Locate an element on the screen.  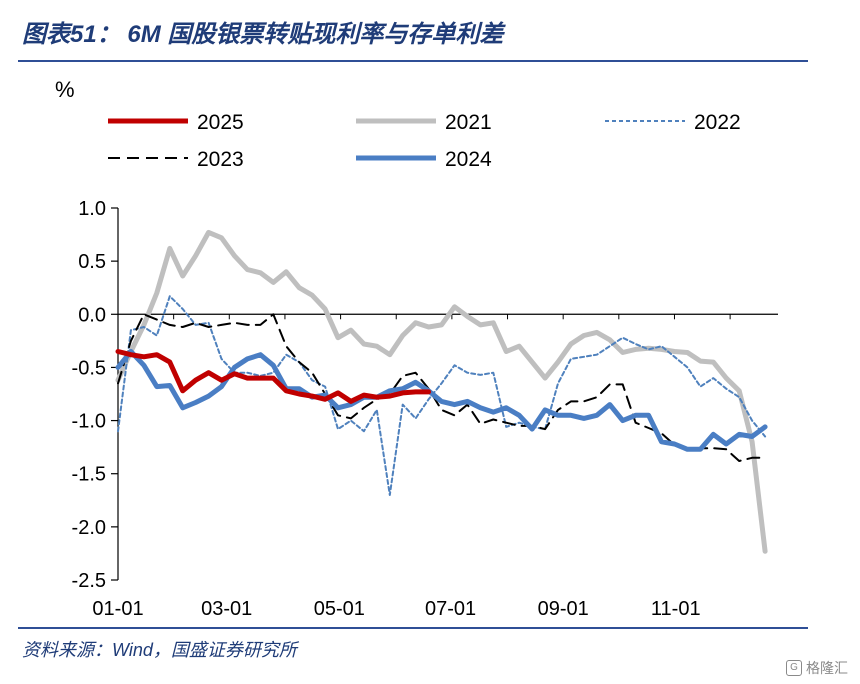
x-tick-label: 05-01 is located at coordinates (339, 609).